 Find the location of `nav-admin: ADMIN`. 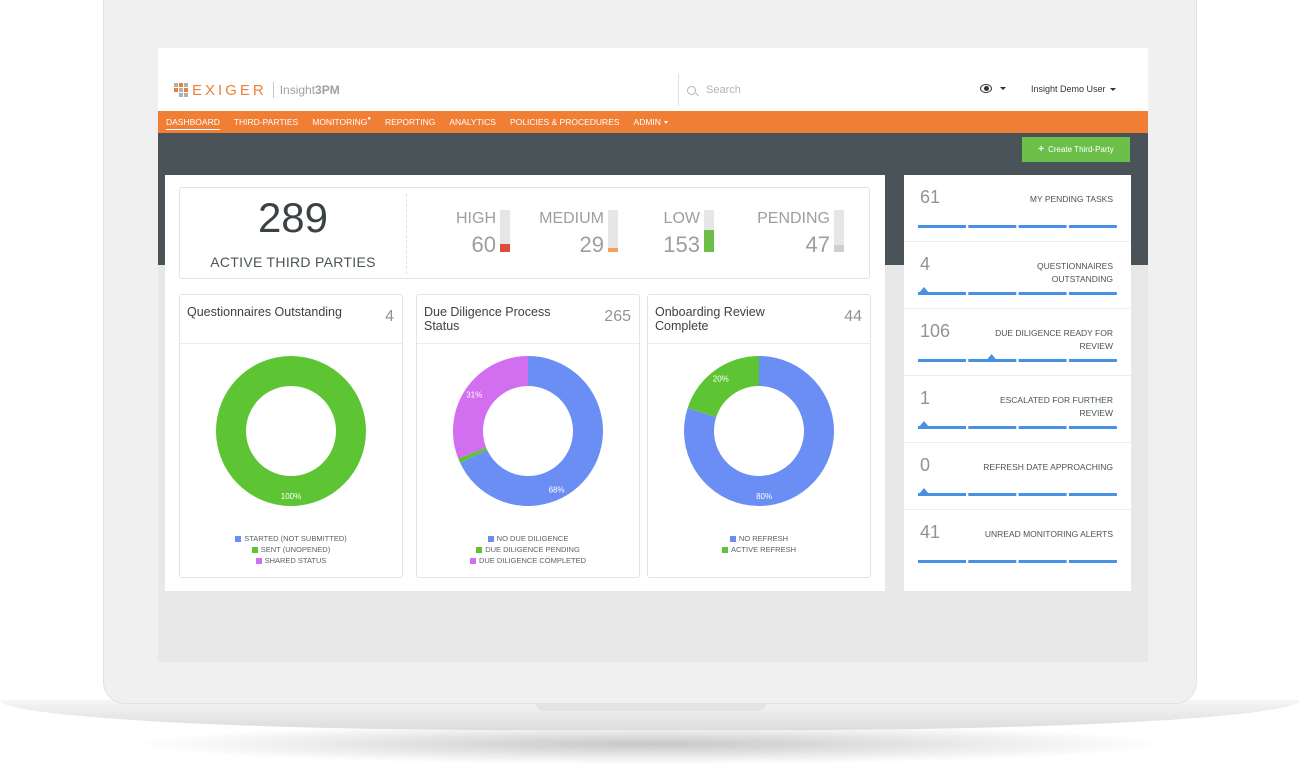

nav-admin: ADMIN is located at coordinates (651, 122).